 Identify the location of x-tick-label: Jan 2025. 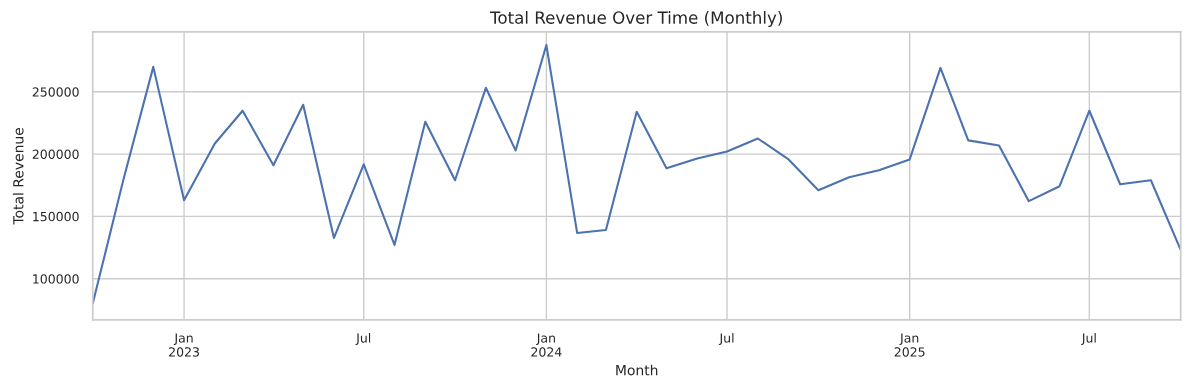
(909, 345).